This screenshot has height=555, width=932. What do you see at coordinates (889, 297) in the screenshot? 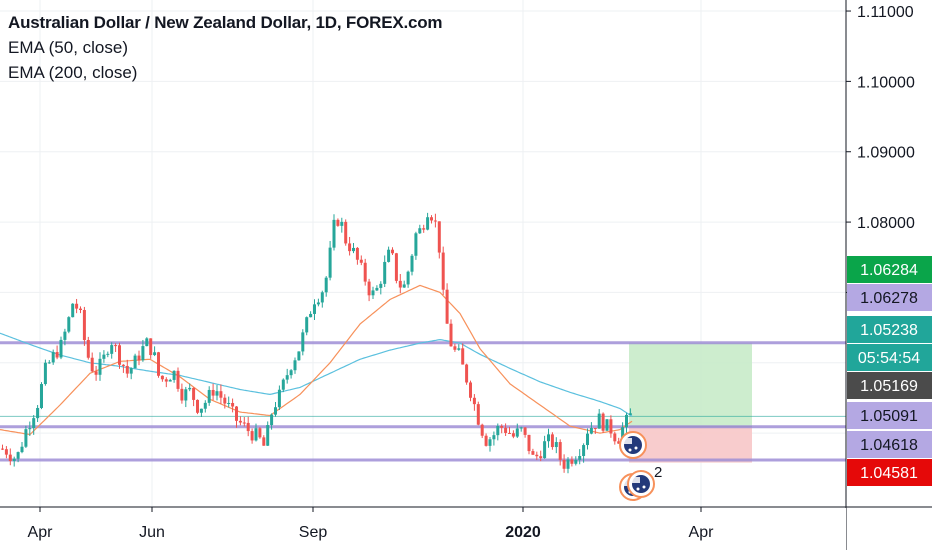
I see `price-label: 1.06278` at bounding box center [889, 297].